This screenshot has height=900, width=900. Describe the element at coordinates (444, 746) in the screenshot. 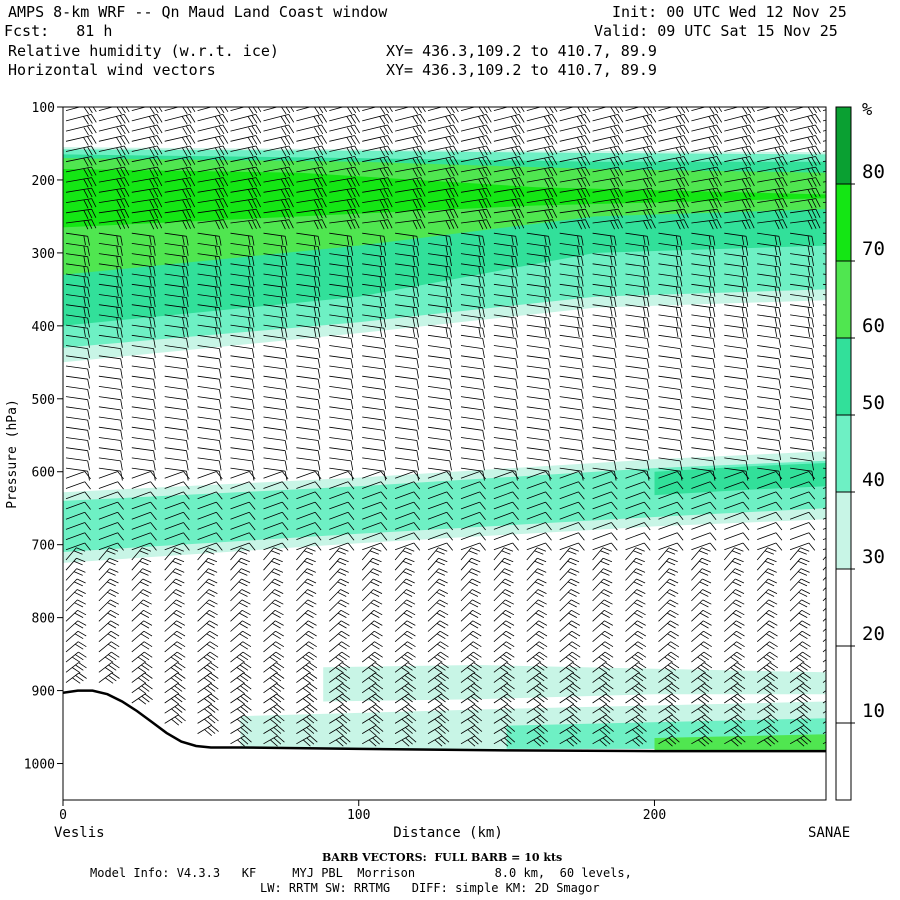

I see `terrain-fill` at that location.